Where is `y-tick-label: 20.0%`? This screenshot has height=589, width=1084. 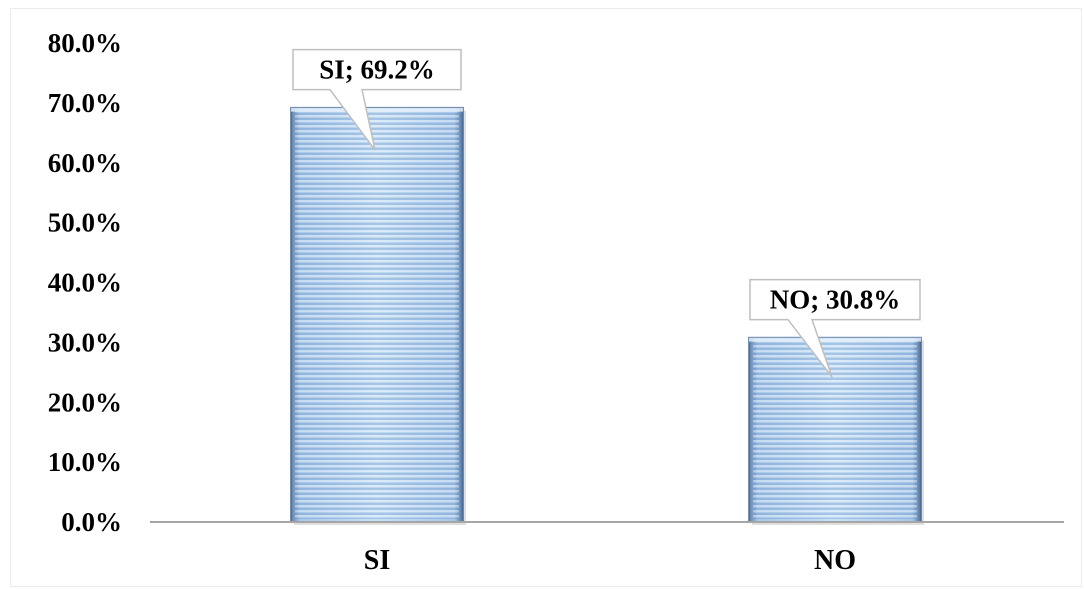 y-tick-label: 20.0% is located at coordinates (85, 402).